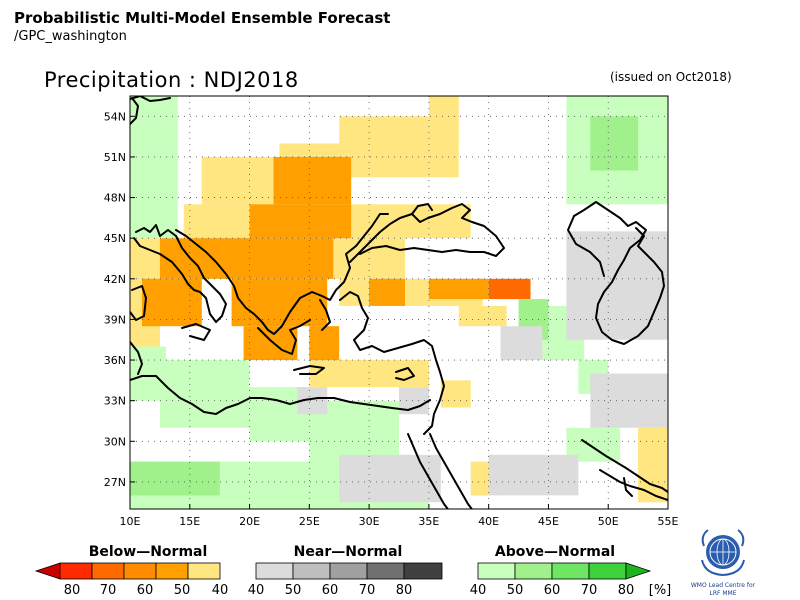  What do you see at coordinates (115, 482) in the screenshot?
I see `lat-tick-label: 27N` at bounding box center [115, 482].